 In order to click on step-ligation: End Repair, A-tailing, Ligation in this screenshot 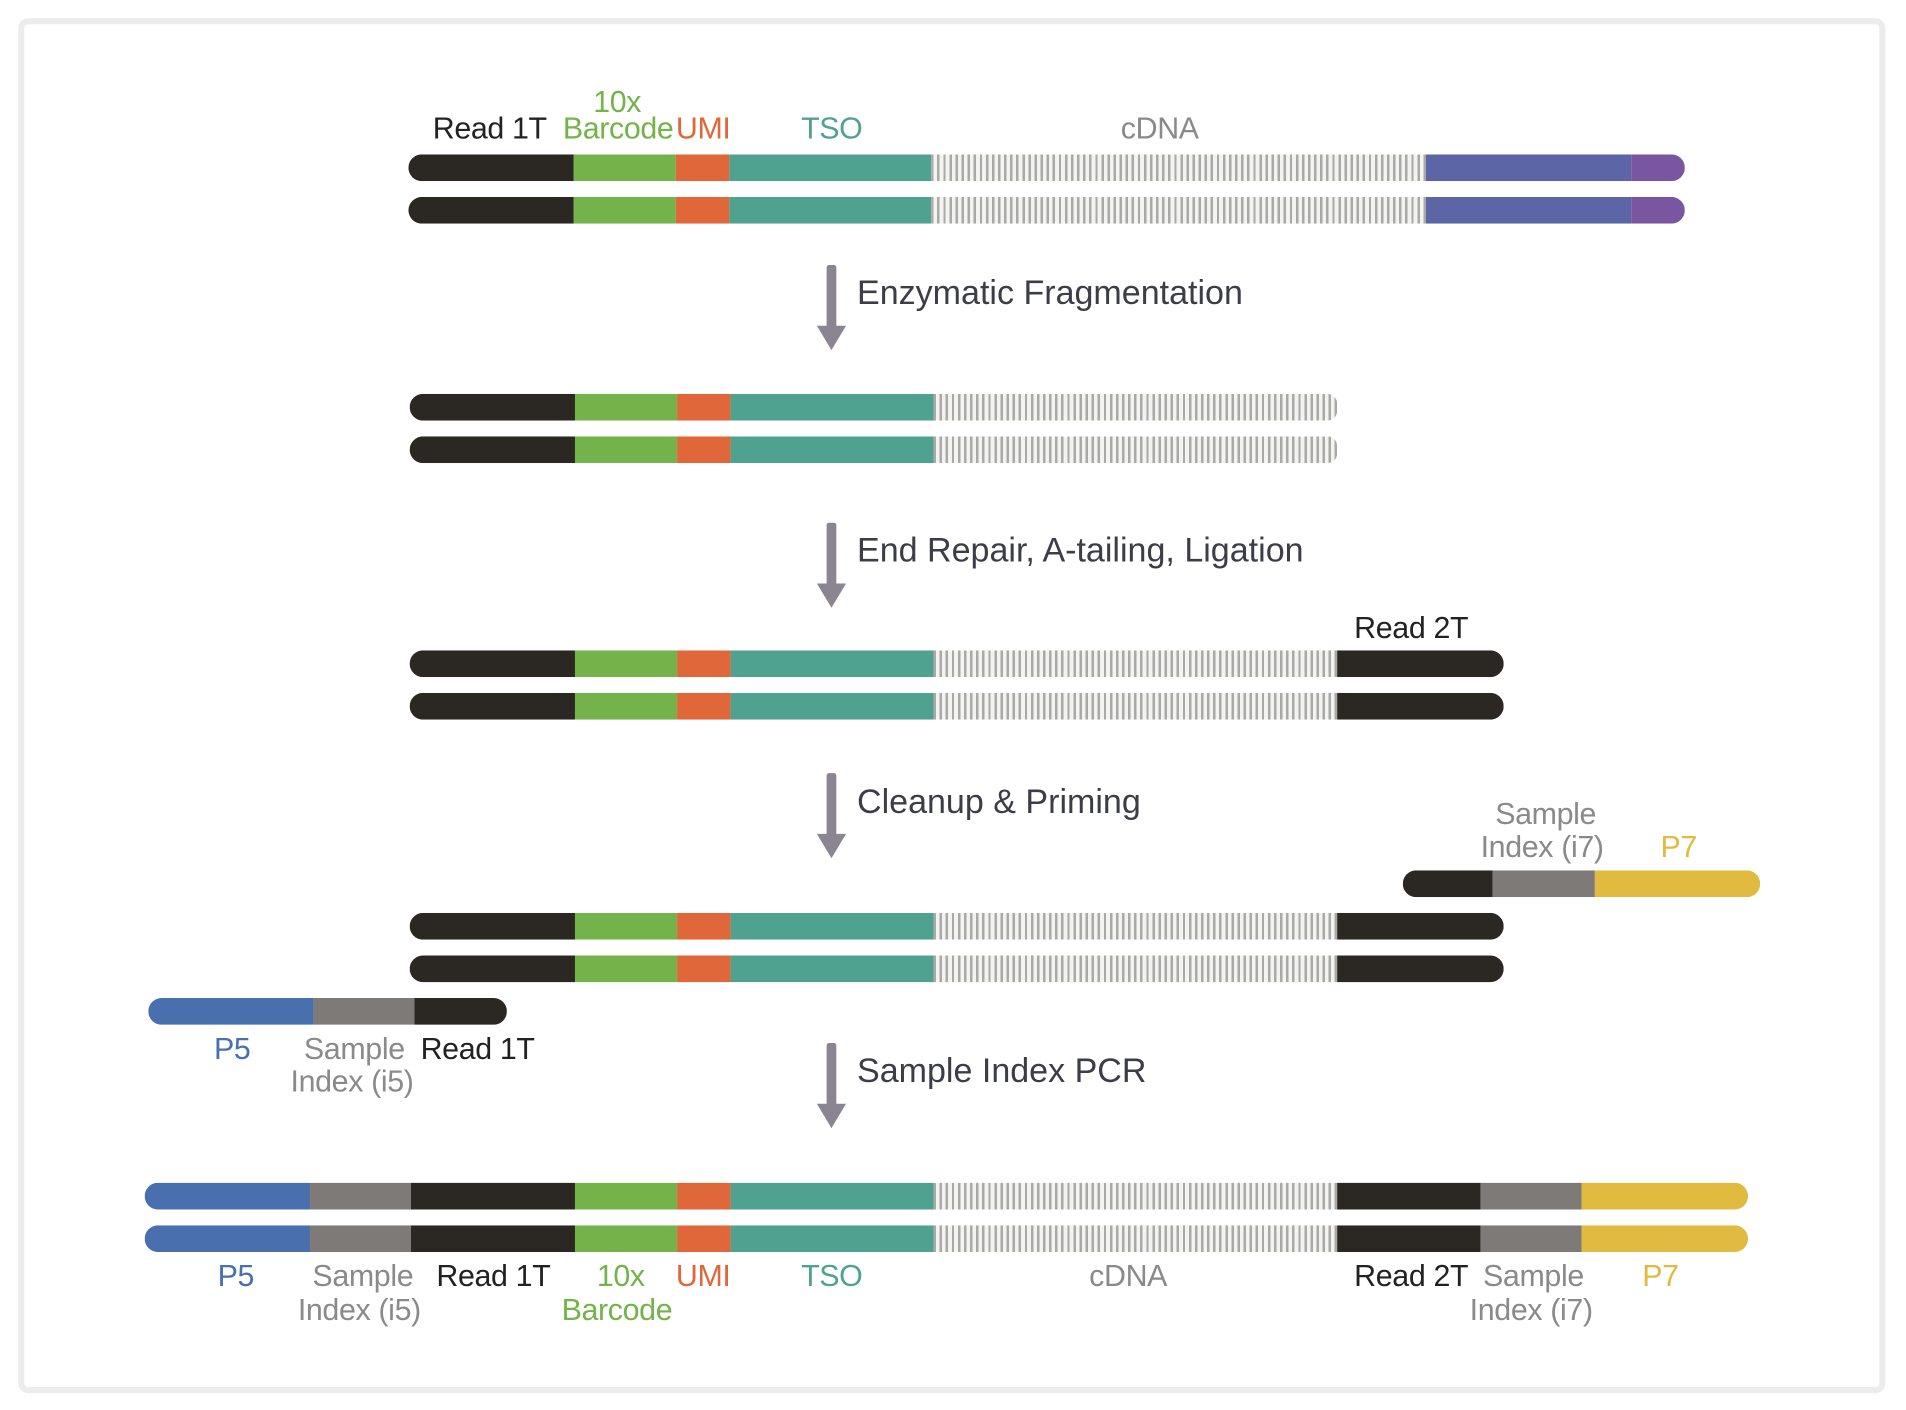, I will do `click(1080, 550)`.